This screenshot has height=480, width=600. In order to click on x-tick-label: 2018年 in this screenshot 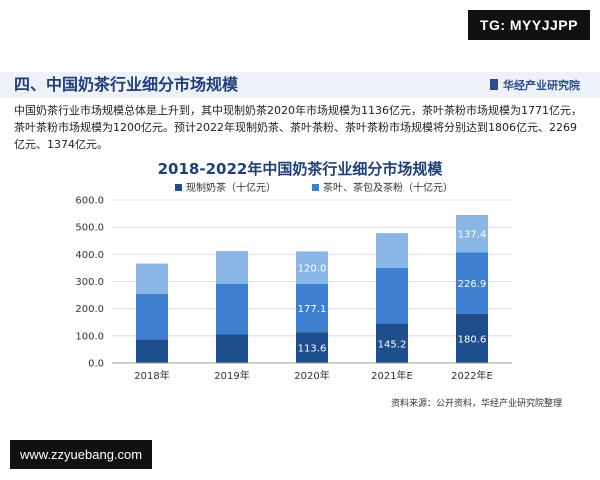, I will do `click(151, 375)`.